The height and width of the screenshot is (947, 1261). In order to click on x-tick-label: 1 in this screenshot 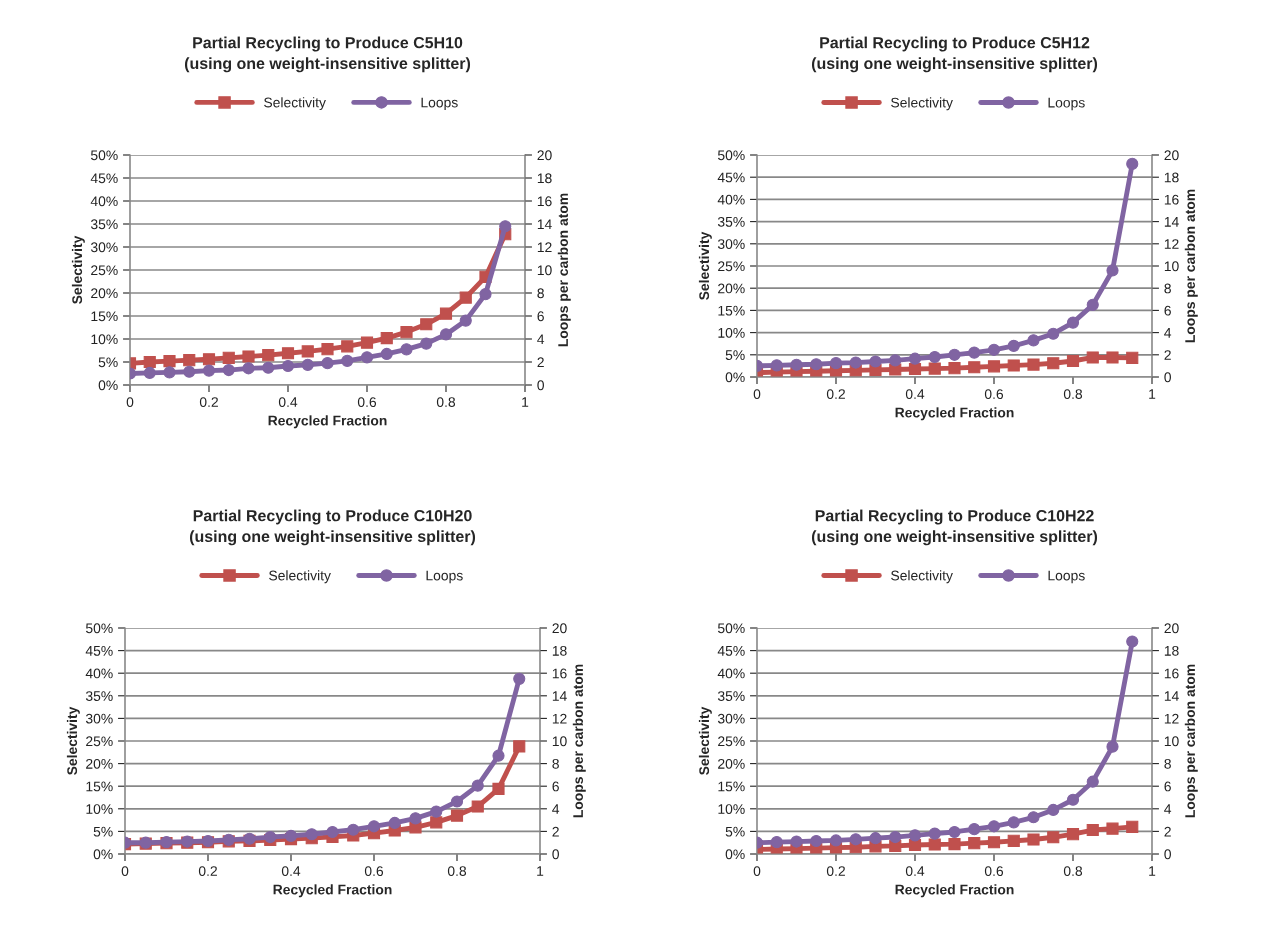, I will do `click(1152, 394)`.